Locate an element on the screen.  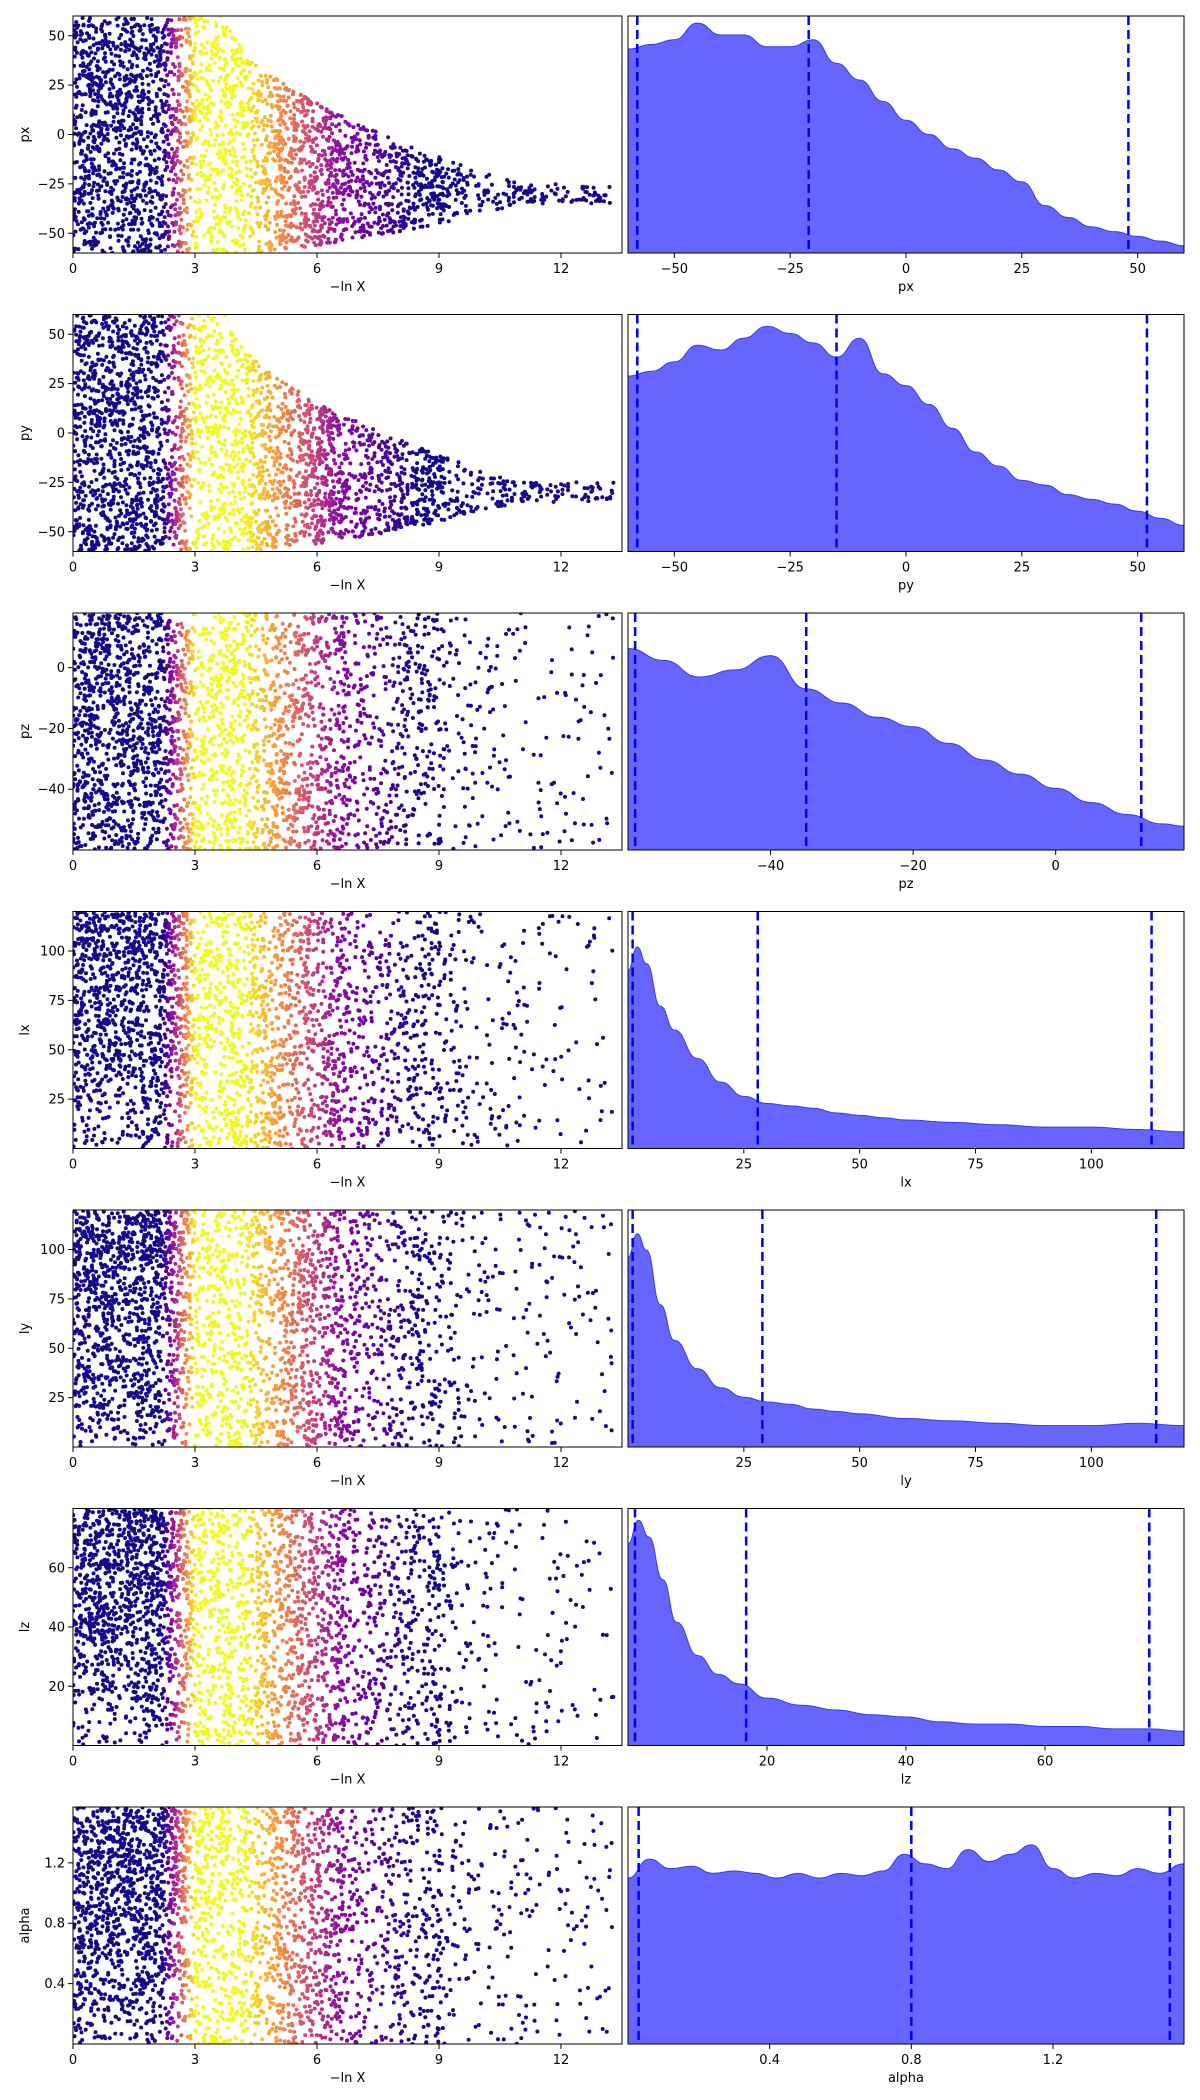
x-tick-label: 0 is located at coordinates (906, 269).